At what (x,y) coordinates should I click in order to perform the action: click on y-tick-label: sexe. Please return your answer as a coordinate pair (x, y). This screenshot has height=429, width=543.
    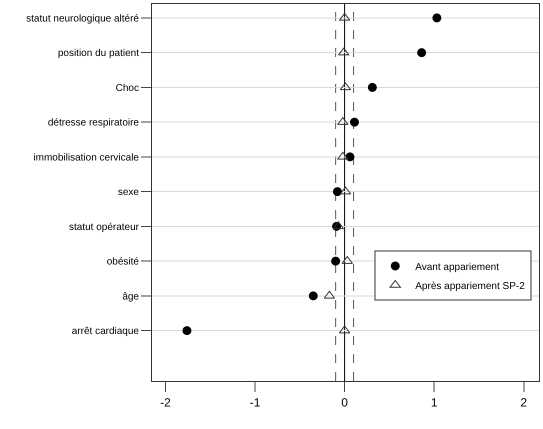
    Looking at the image, I should click on (129, 192).